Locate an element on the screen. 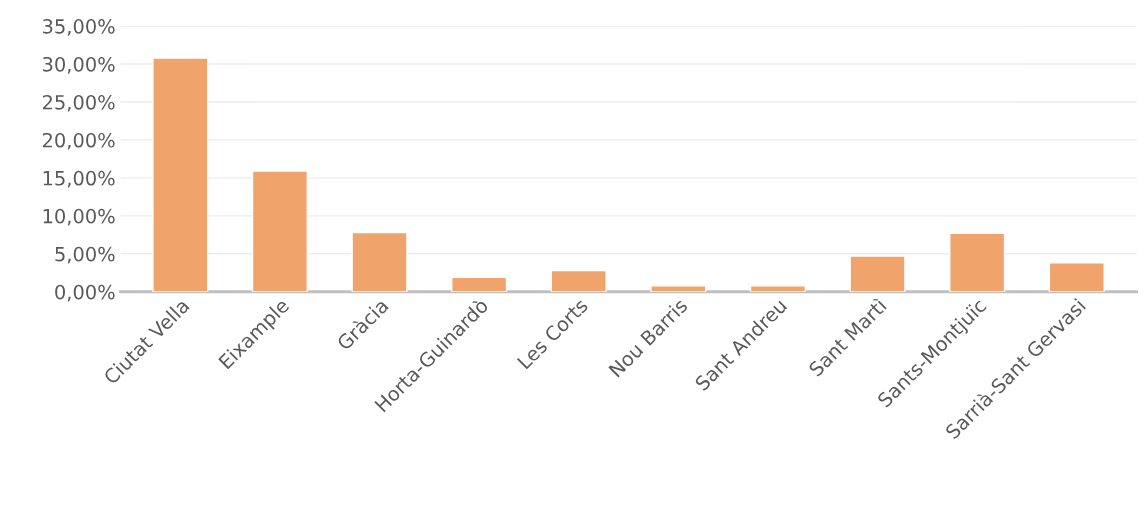  y-tick-label: 35,00% is located at coordinates (79, 27).